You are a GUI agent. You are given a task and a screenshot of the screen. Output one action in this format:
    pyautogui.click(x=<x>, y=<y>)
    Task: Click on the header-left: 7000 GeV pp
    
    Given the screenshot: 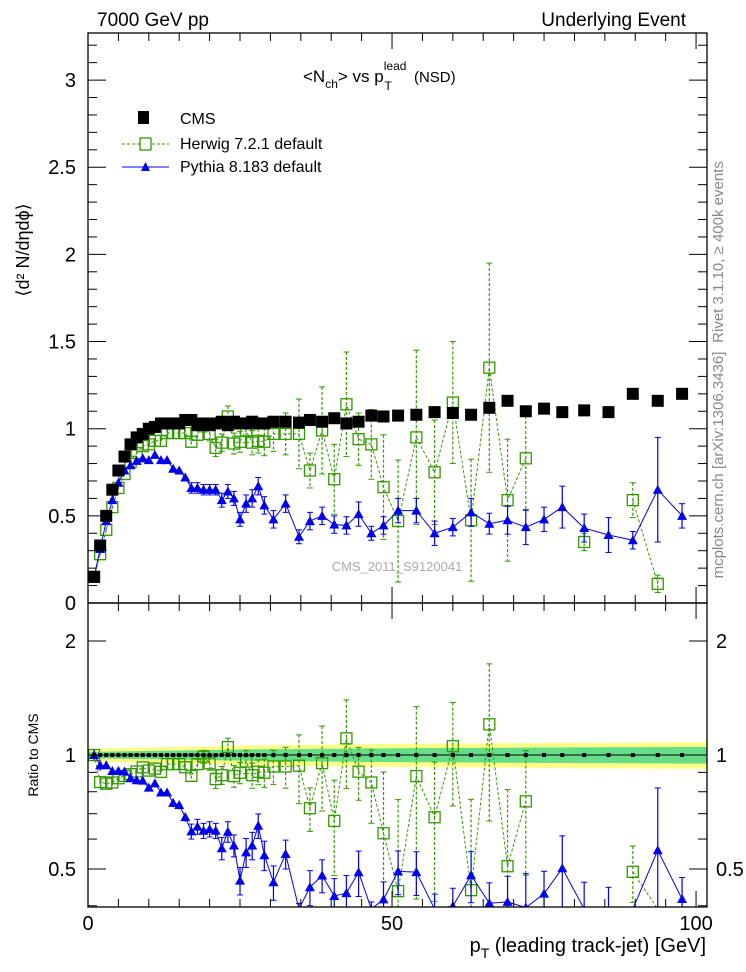 What is the action you would take?
    pyautogui.click(x=153, y=20)
    